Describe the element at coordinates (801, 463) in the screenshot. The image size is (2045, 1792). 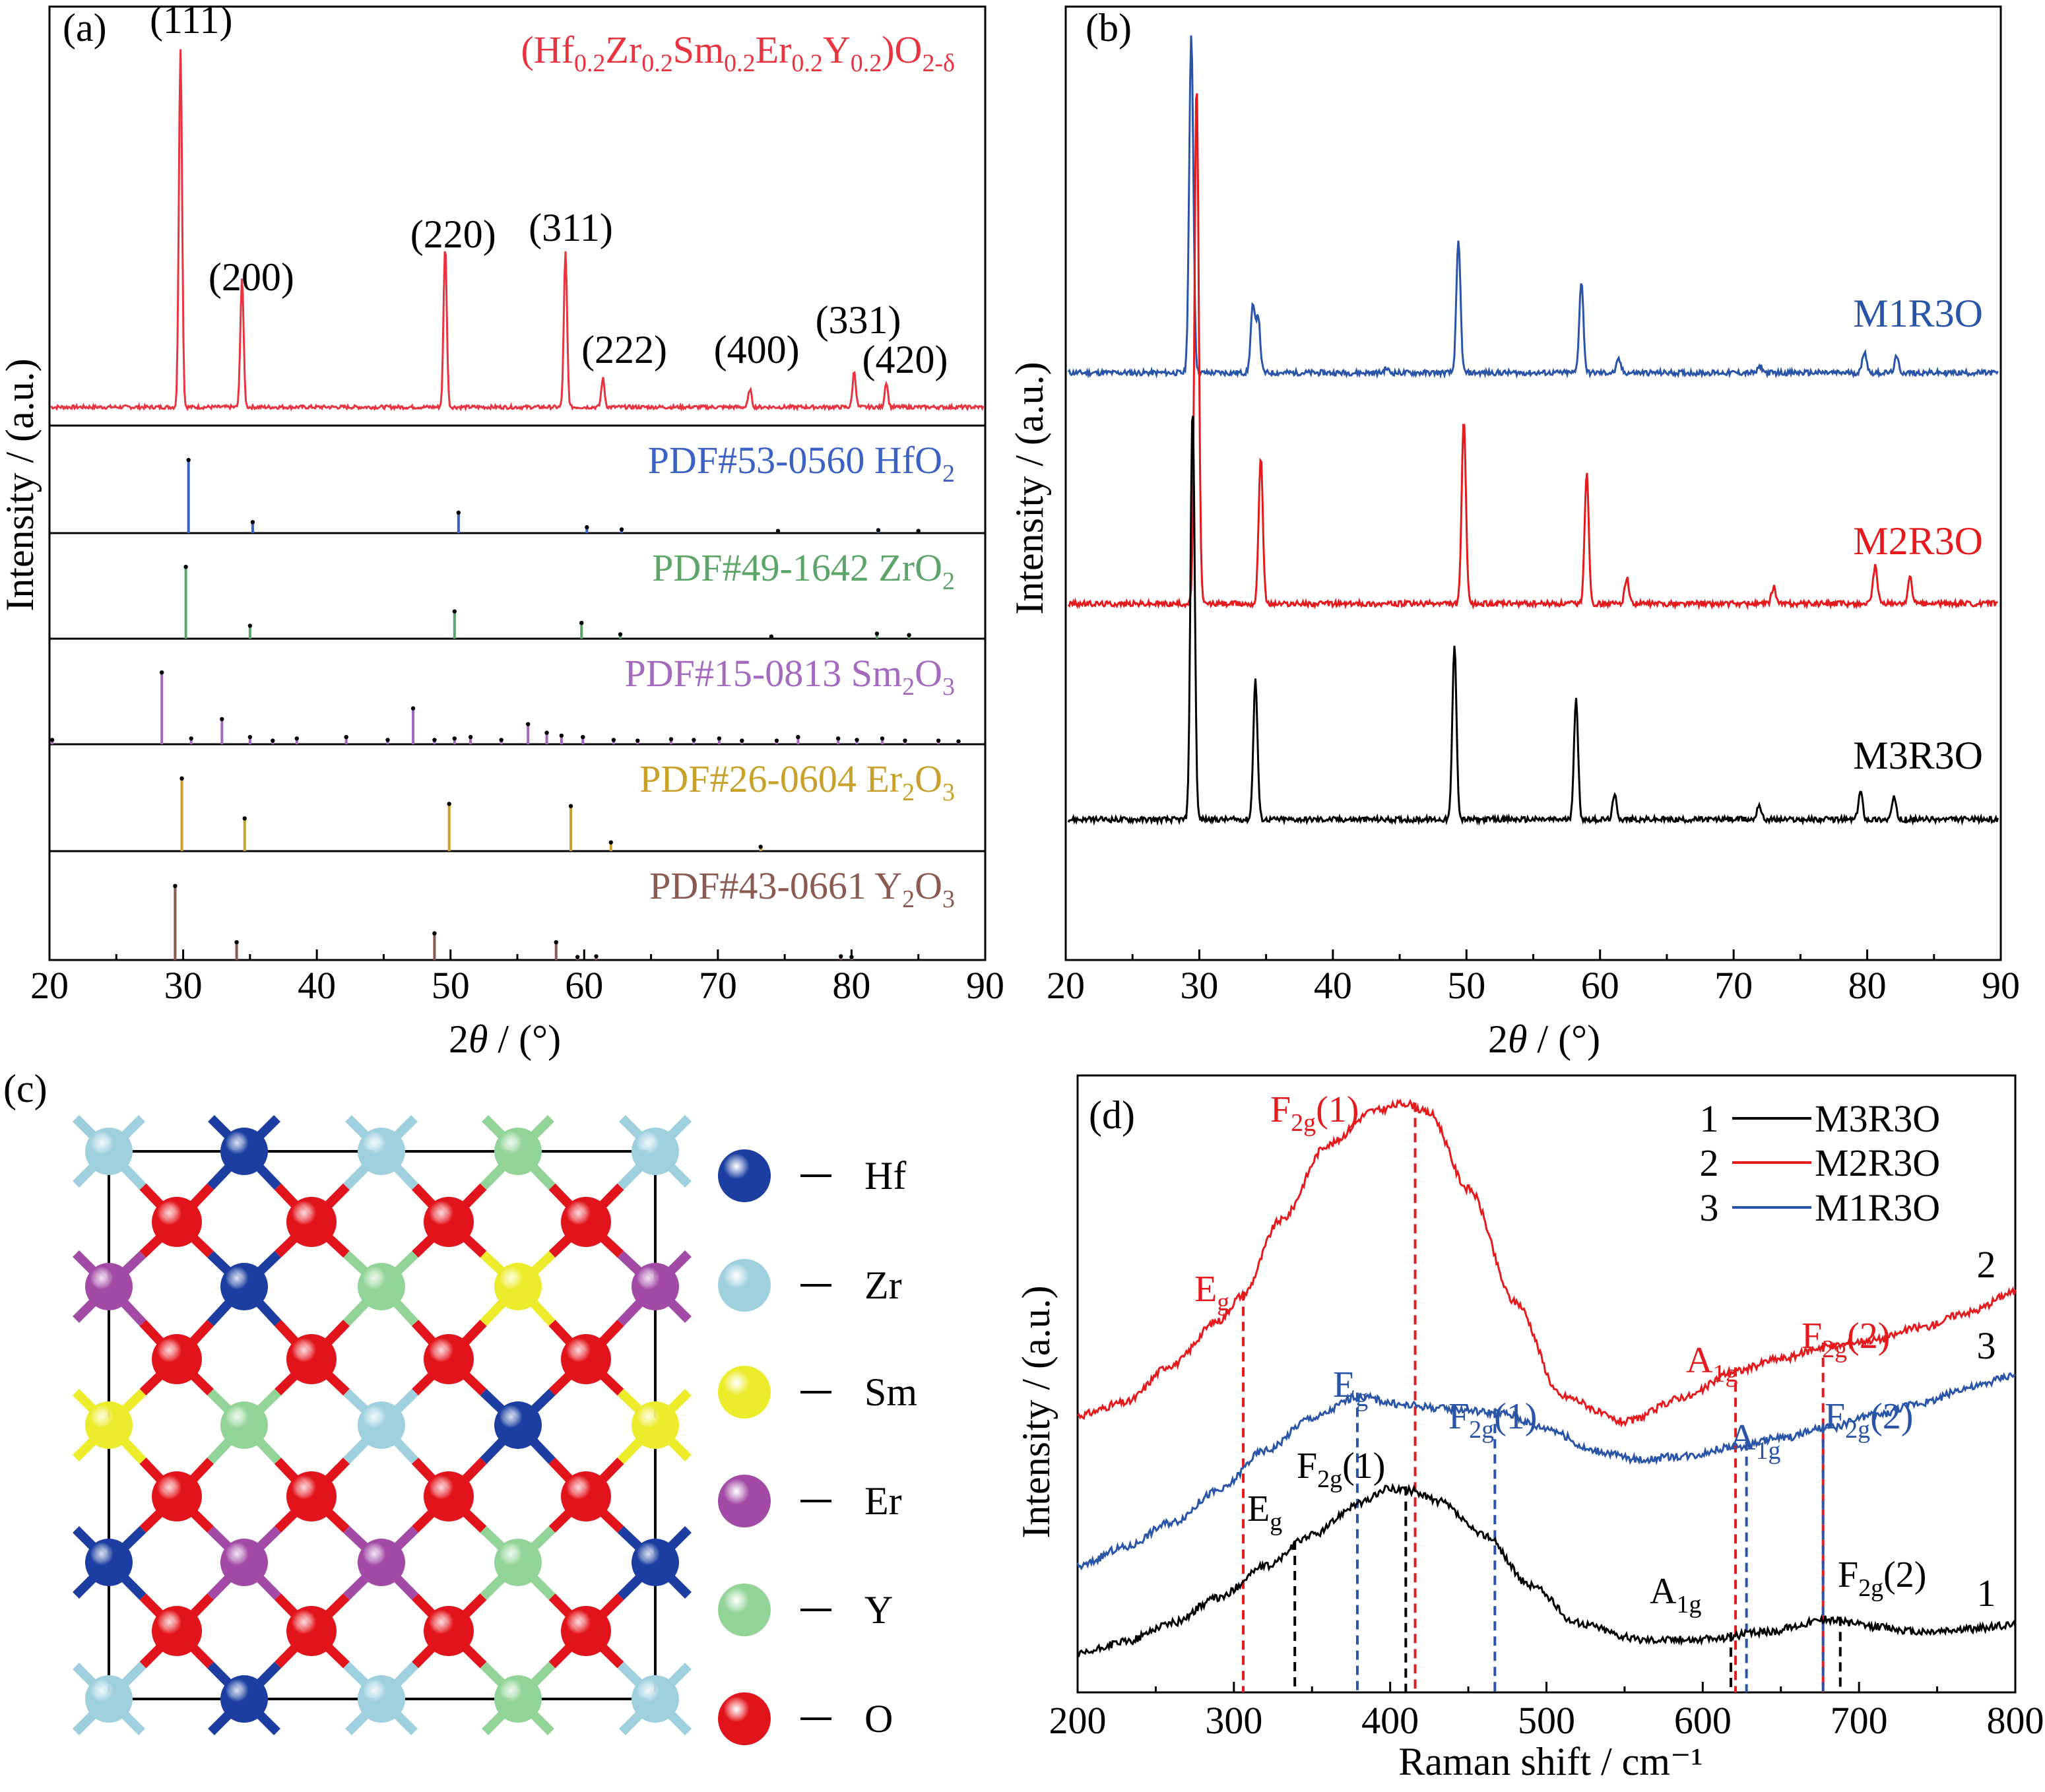
I see `panel-a-ref-label: PDF#53-0560 HfO2` at that location.